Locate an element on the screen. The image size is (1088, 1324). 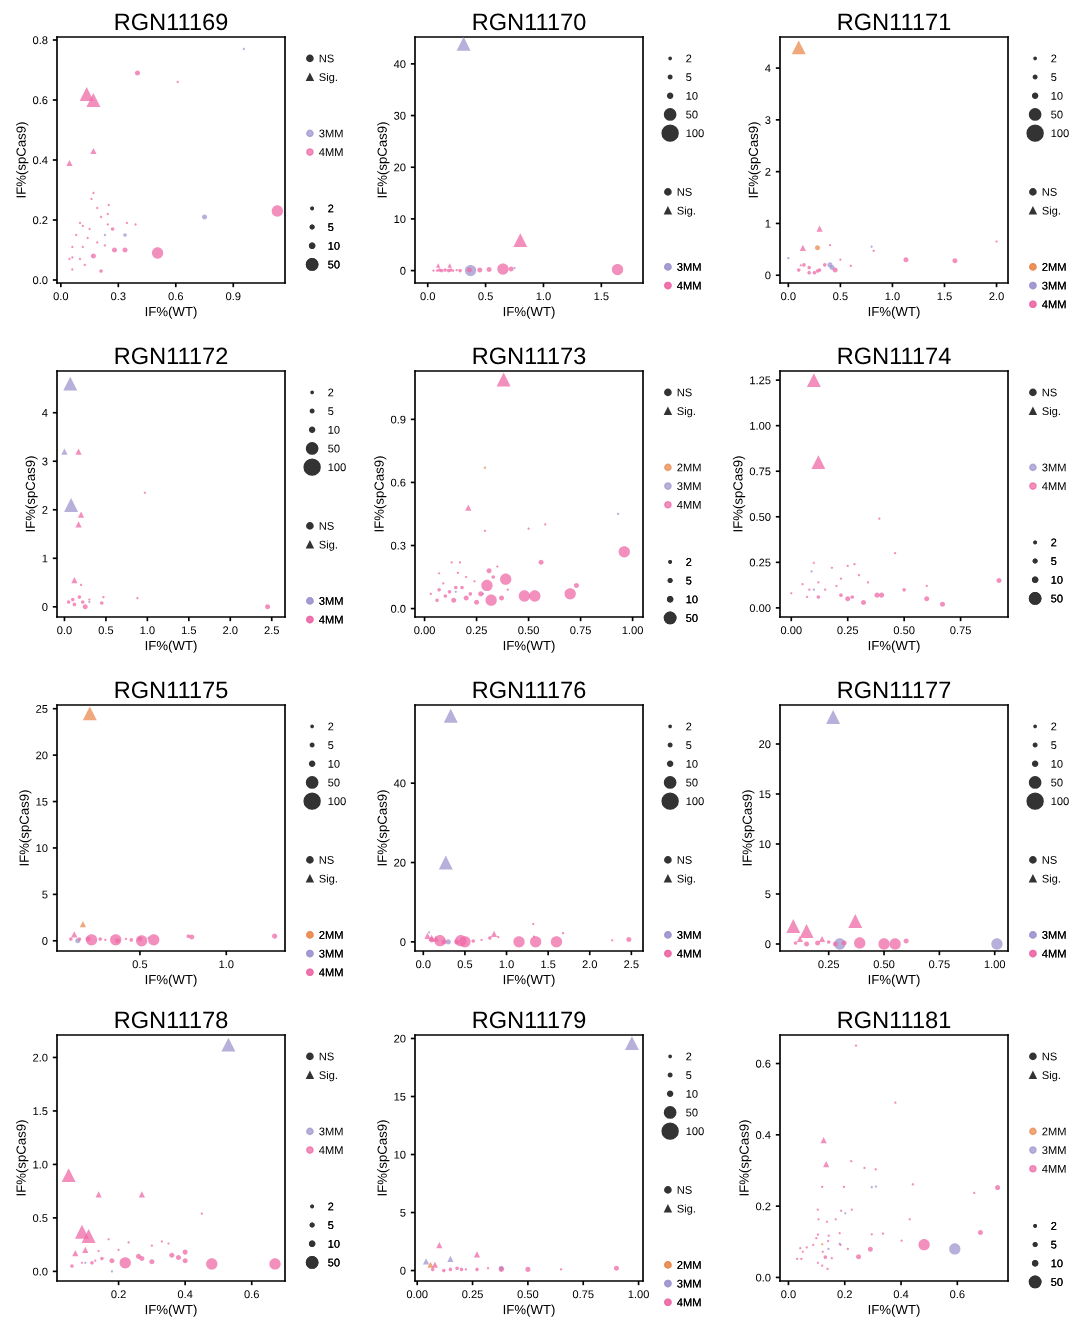
x-tick-label: 0.50 is located at coordinates (884, 964).